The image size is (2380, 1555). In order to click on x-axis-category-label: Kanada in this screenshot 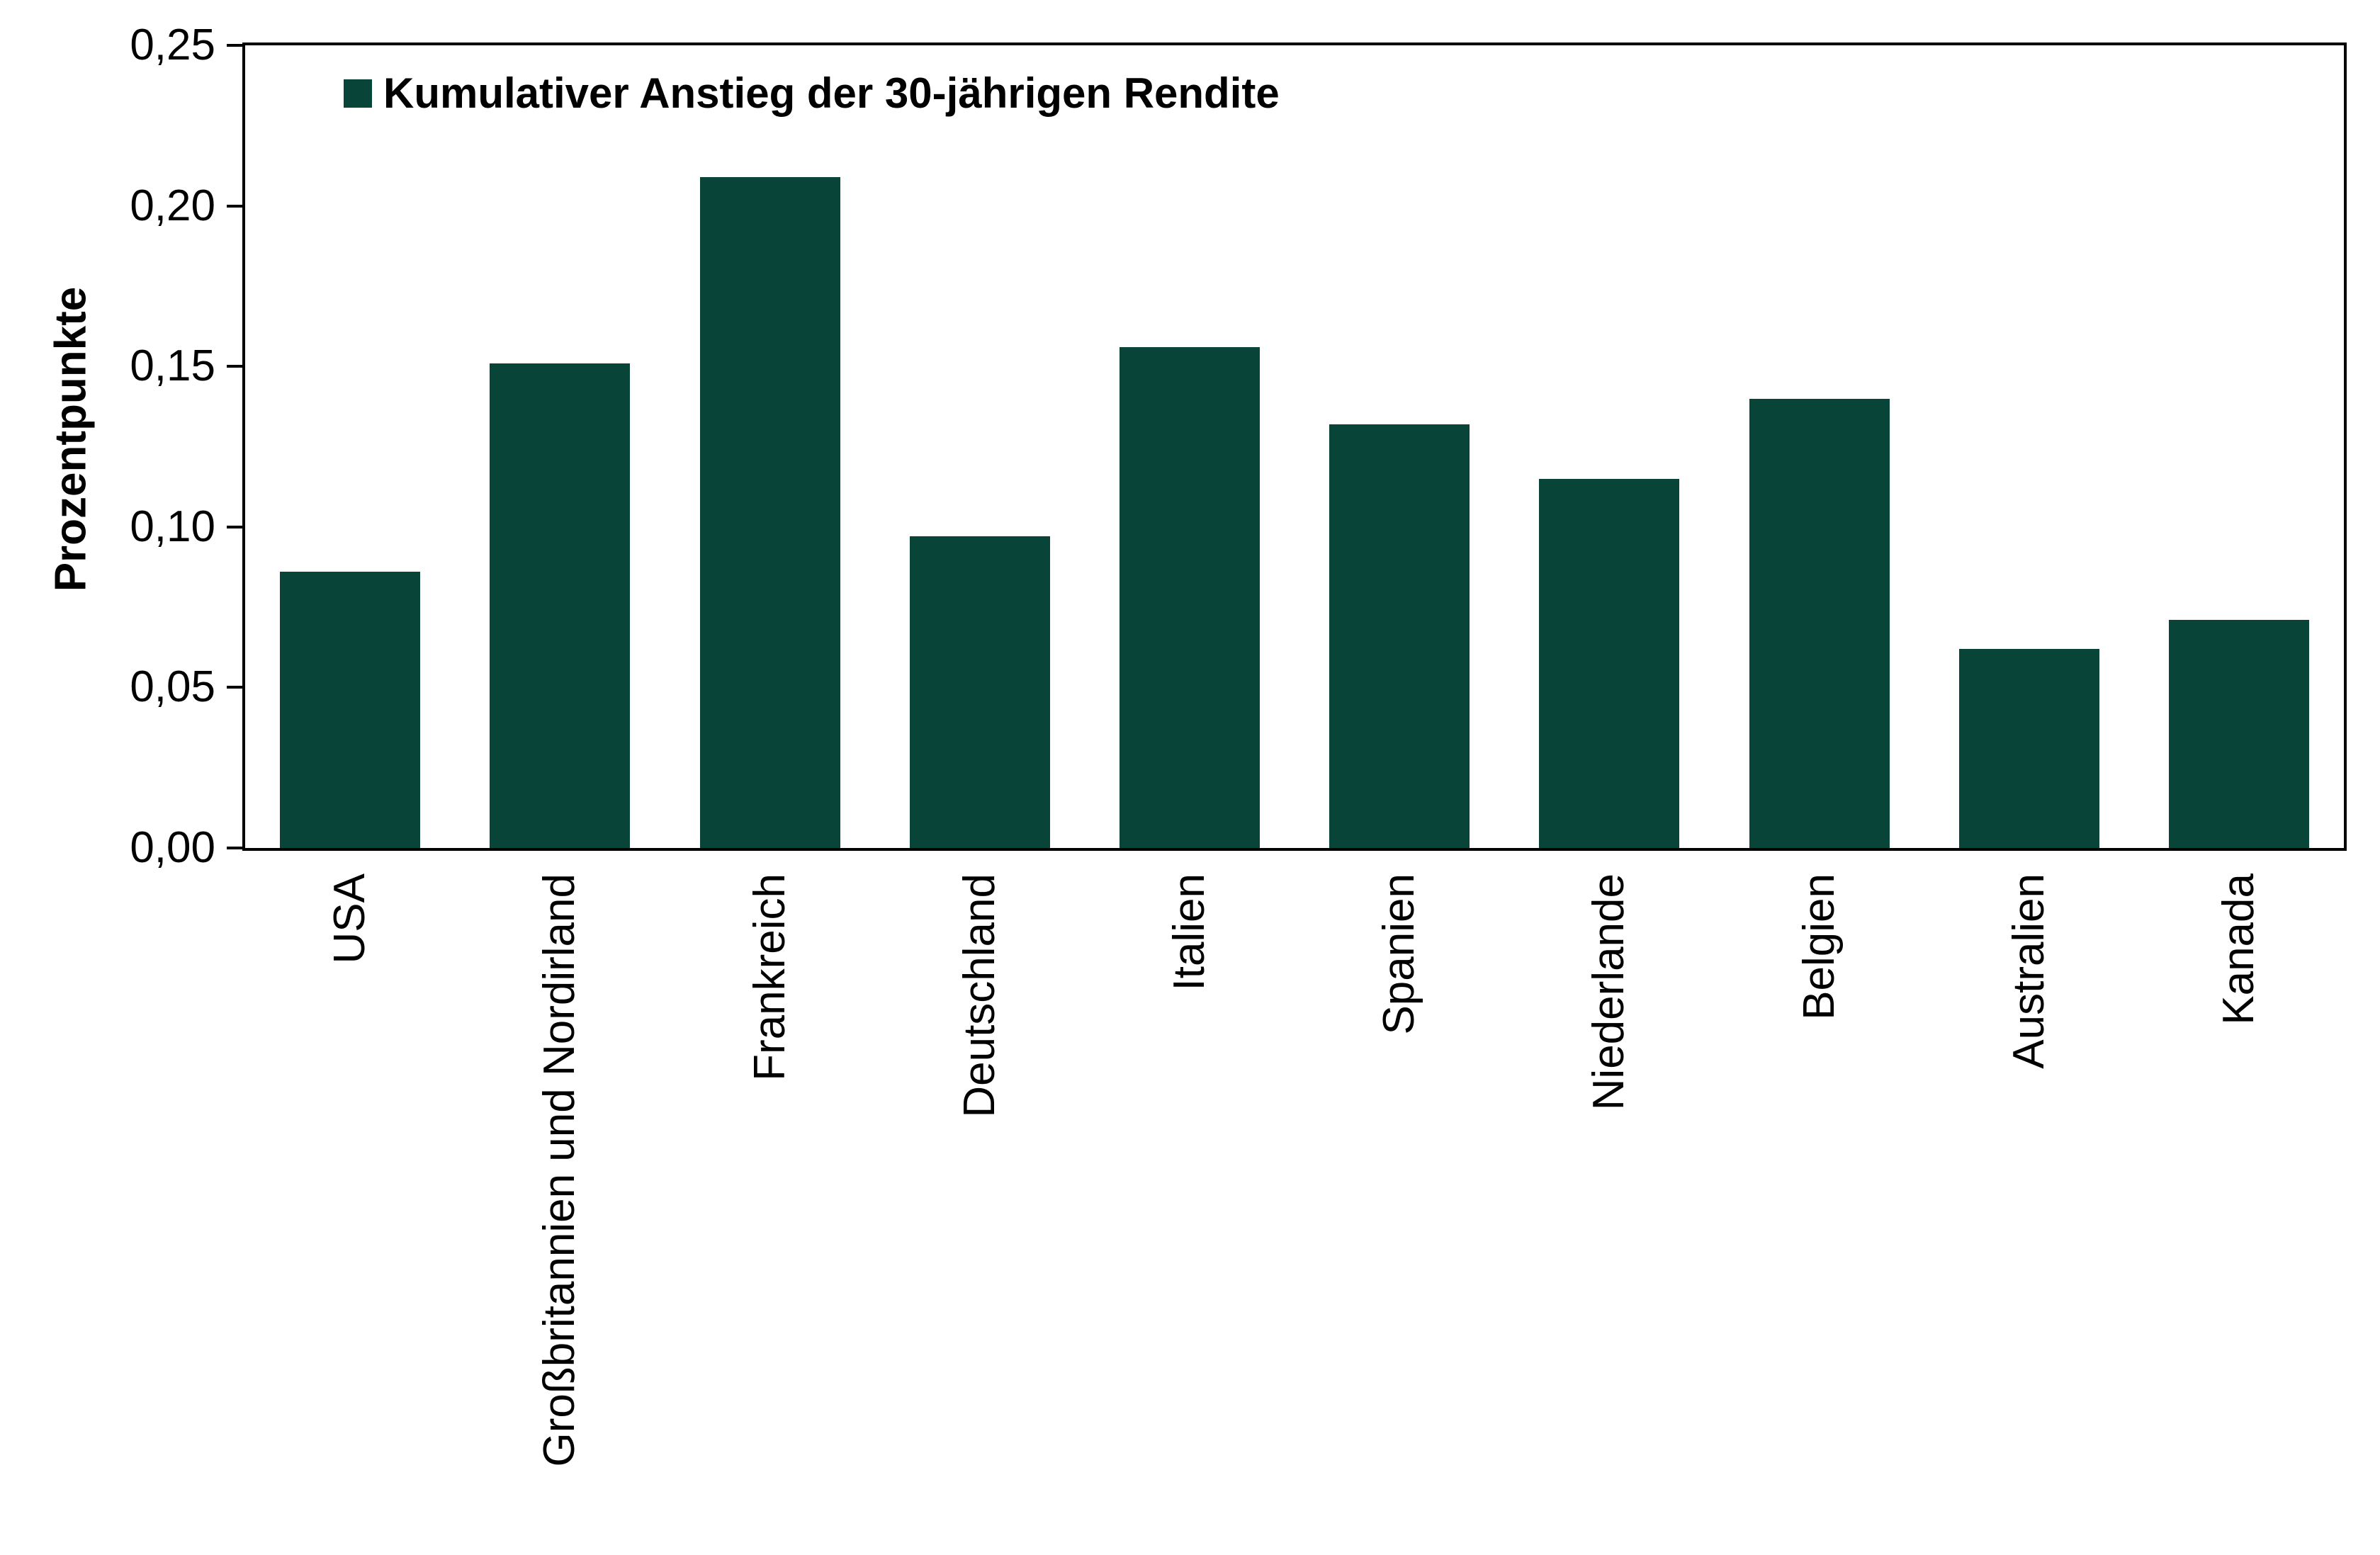, I will do `click(2239, 949)`.